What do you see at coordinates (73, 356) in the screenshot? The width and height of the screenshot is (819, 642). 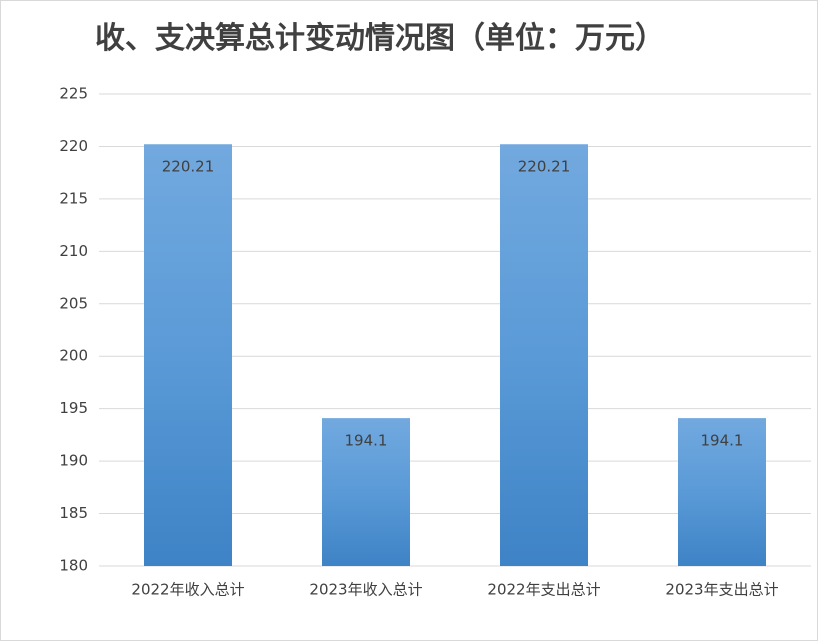 I see `y-tick-label: 200` at bounding box center [73, 356].